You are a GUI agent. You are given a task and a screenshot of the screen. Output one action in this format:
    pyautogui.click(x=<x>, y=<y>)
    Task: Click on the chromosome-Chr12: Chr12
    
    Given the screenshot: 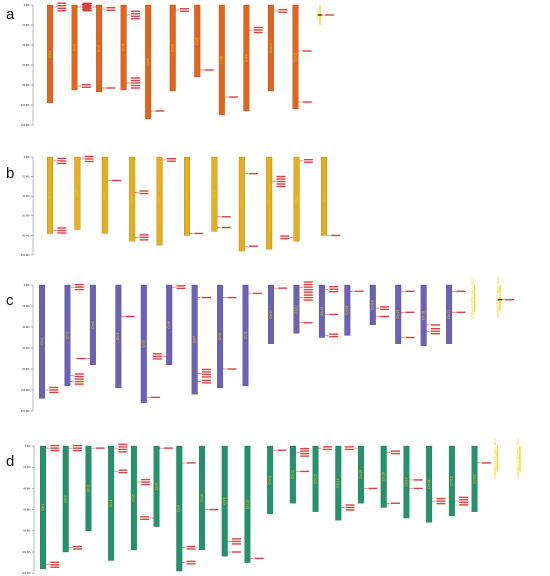 What is the action you would take?
    pyautogui.click(x=299, y=474)
    